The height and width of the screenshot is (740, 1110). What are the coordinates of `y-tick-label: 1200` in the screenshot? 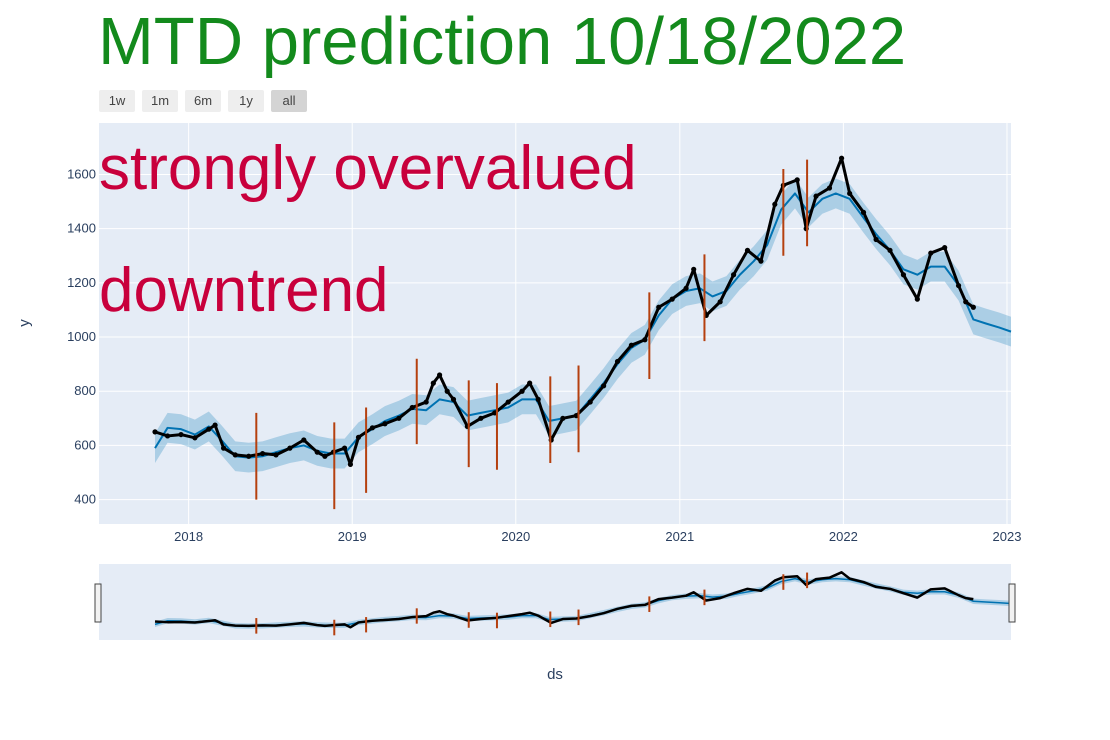 It's located at (81, 282).